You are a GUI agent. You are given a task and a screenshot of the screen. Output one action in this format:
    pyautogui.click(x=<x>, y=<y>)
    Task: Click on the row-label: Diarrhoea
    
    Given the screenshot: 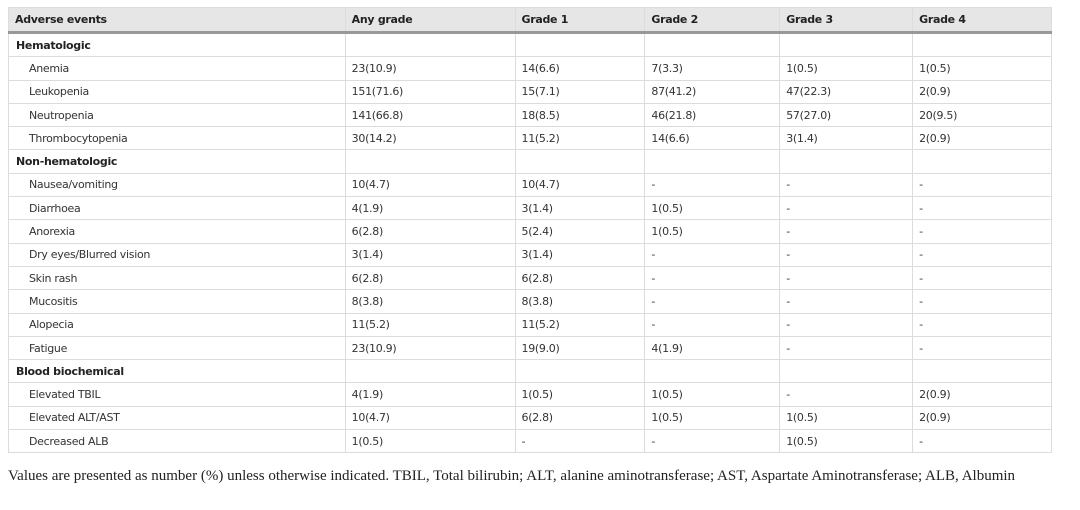 What is the action you would take?
    pyautogui.click(x=177, y=208)
    